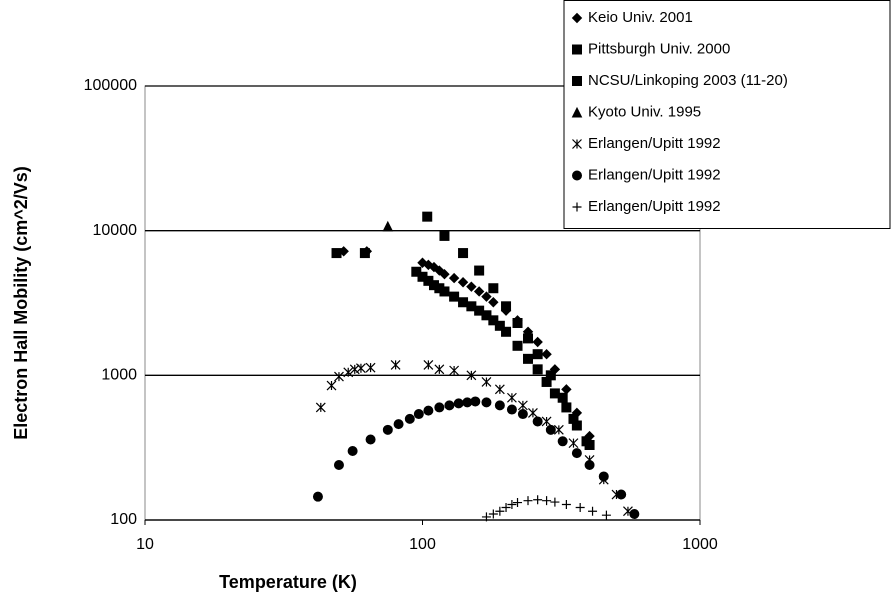 The height and width of the screenshot is (605, 891). I want to click on x-axis-label: Temperature (K), so click(288, 582).